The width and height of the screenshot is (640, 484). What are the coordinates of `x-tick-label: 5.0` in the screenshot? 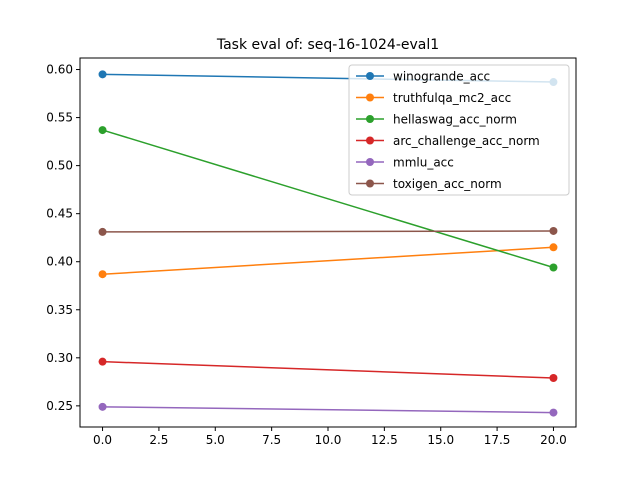 It's located at (215, 440).